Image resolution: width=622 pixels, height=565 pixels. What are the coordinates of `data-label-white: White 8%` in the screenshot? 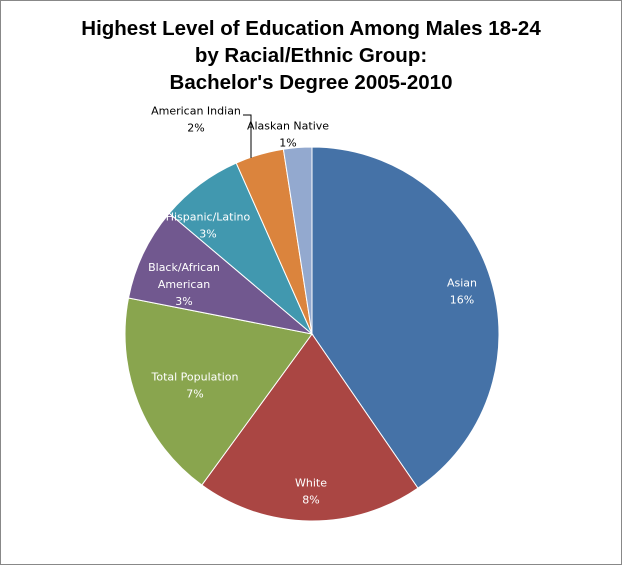 It's located at (311, 492).